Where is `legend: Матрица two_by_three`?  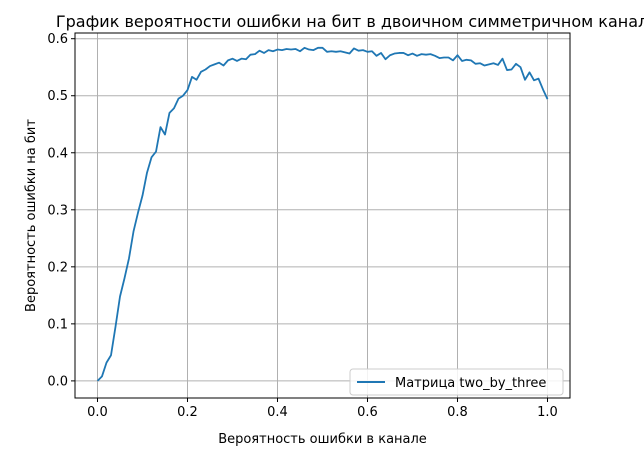
legend: Матрица two_by_three is located at coordinates (456, 382).